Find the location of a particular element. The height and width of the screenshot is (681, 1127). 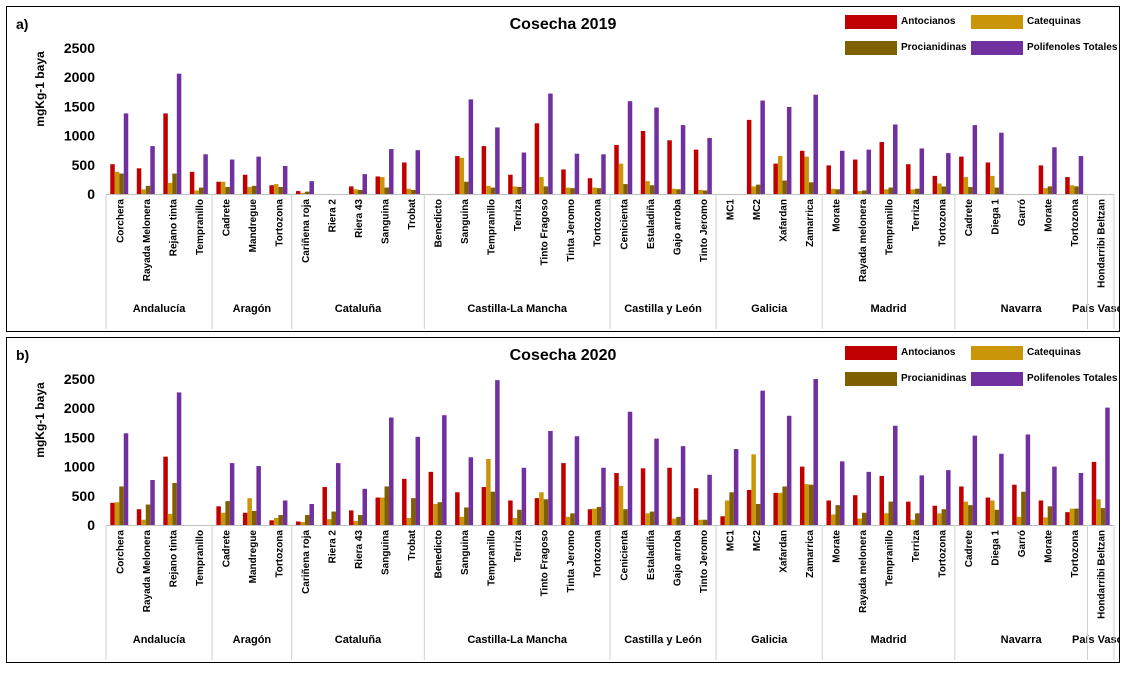

legend-label: Catequinas is located at coordinates (1054, 352).